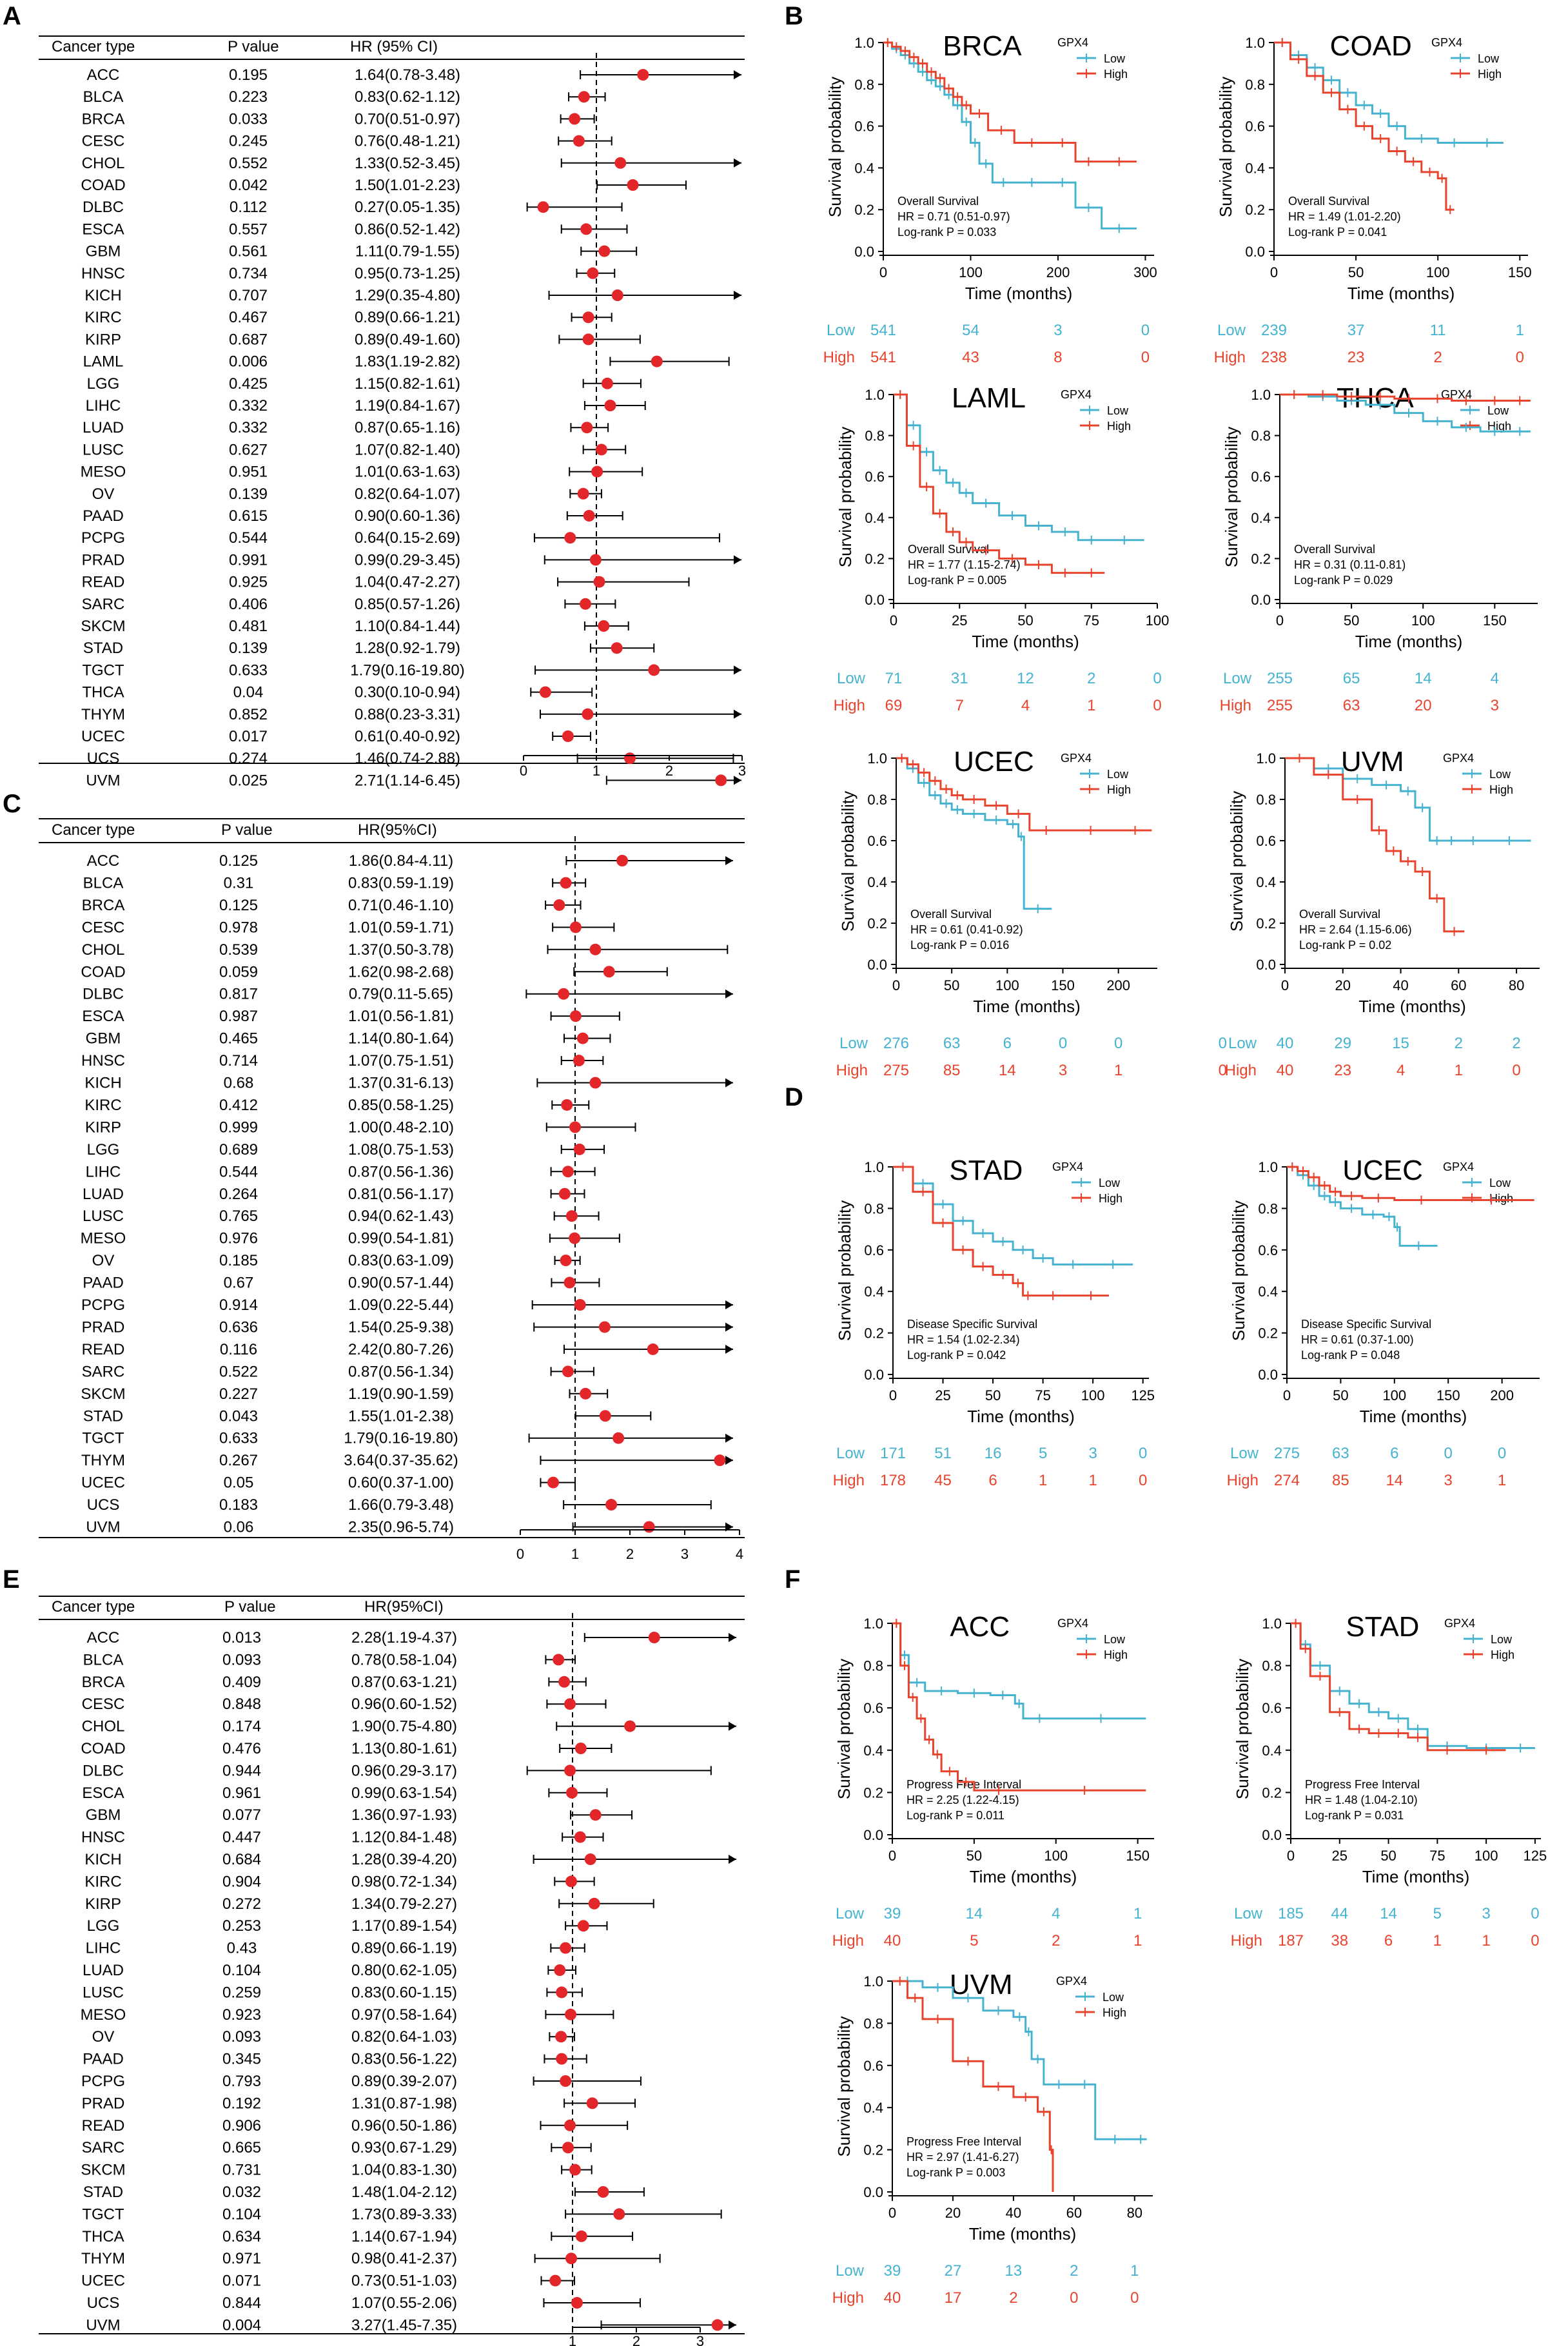 The image size is (1568, 2346). What do you see at coordinates (1266, 841) in the screenshot?
I see `y-tick-label: 0.6` at bounding box center [1266, 841].